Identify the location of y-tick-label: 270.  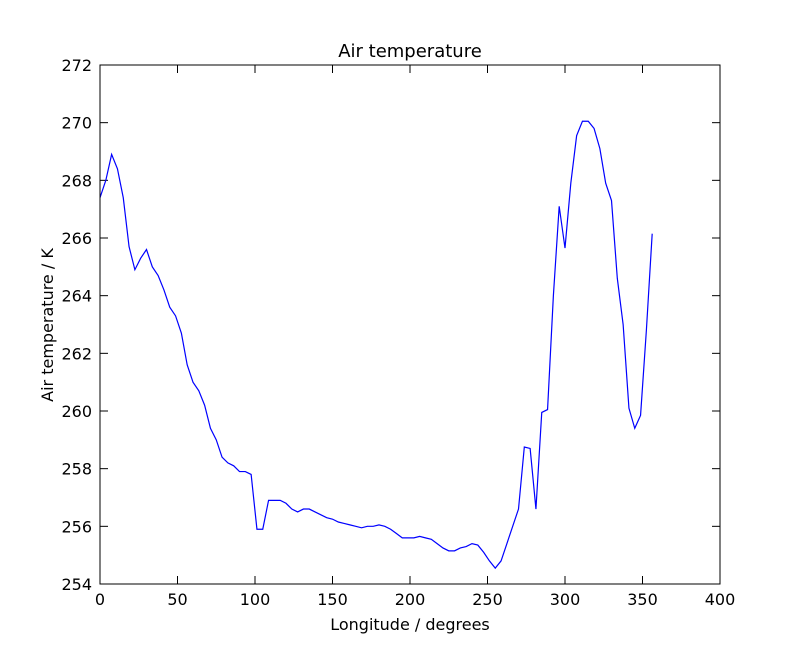
(76, 123).